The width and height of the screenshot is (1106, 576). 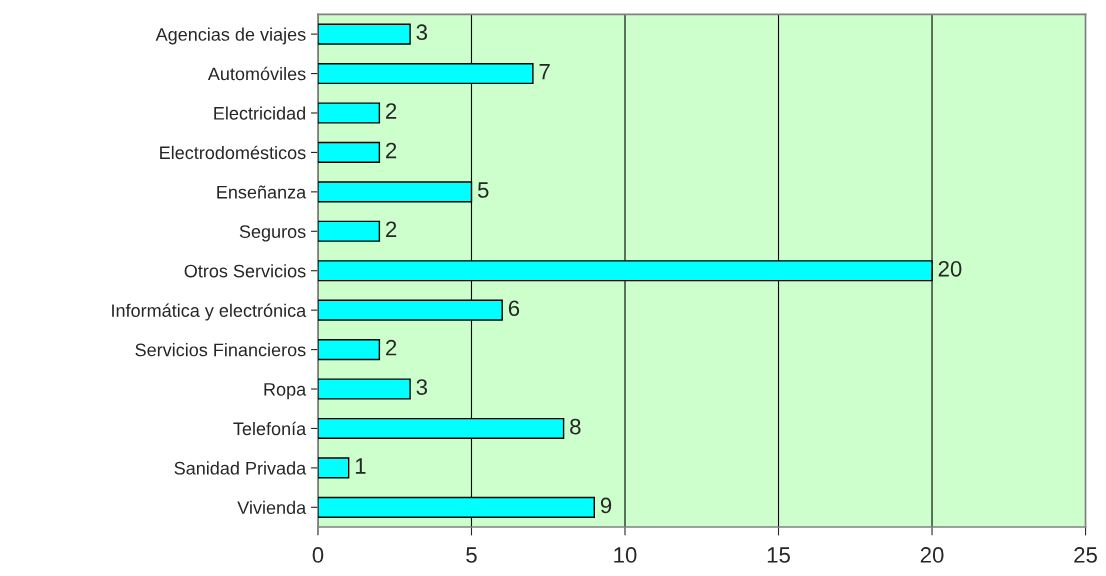 What do you see at coordinates (260, 113) in the screenshot?
I see `y-tick-label: Electricidad` at bounding box center [260, 113].